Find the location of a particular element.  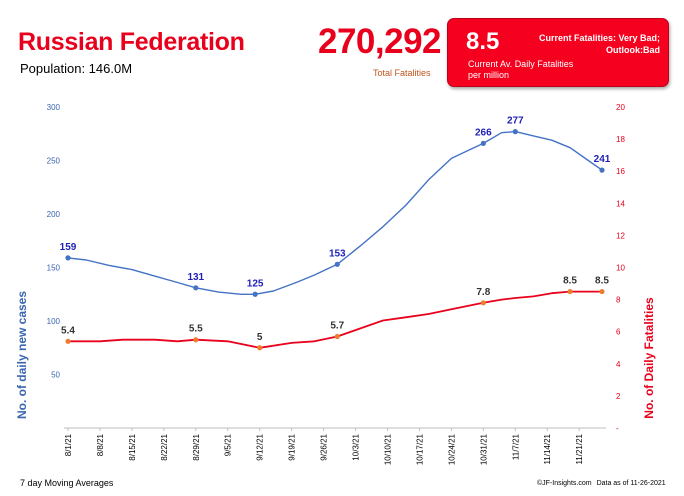

country-title: Russian Federation is located at coordinates (131, 42).